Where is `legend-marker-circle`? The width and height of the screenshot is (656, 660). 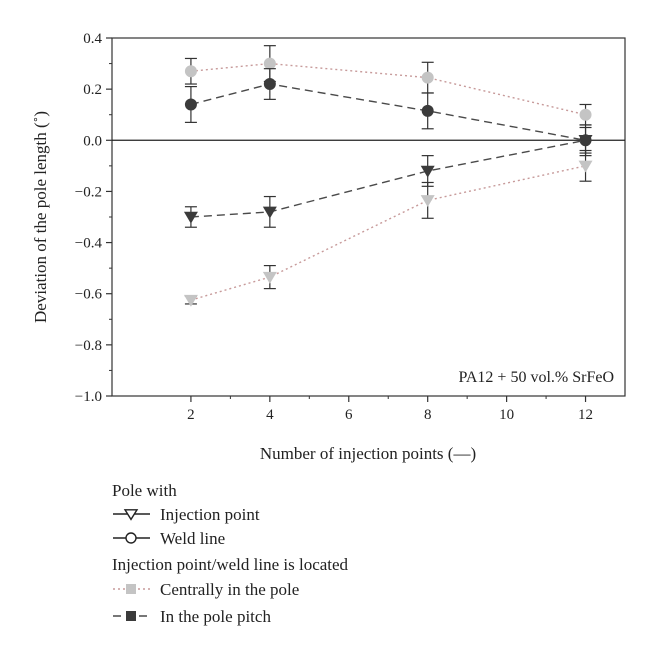 legend-marker-circle is located at coordinates (131, 538).